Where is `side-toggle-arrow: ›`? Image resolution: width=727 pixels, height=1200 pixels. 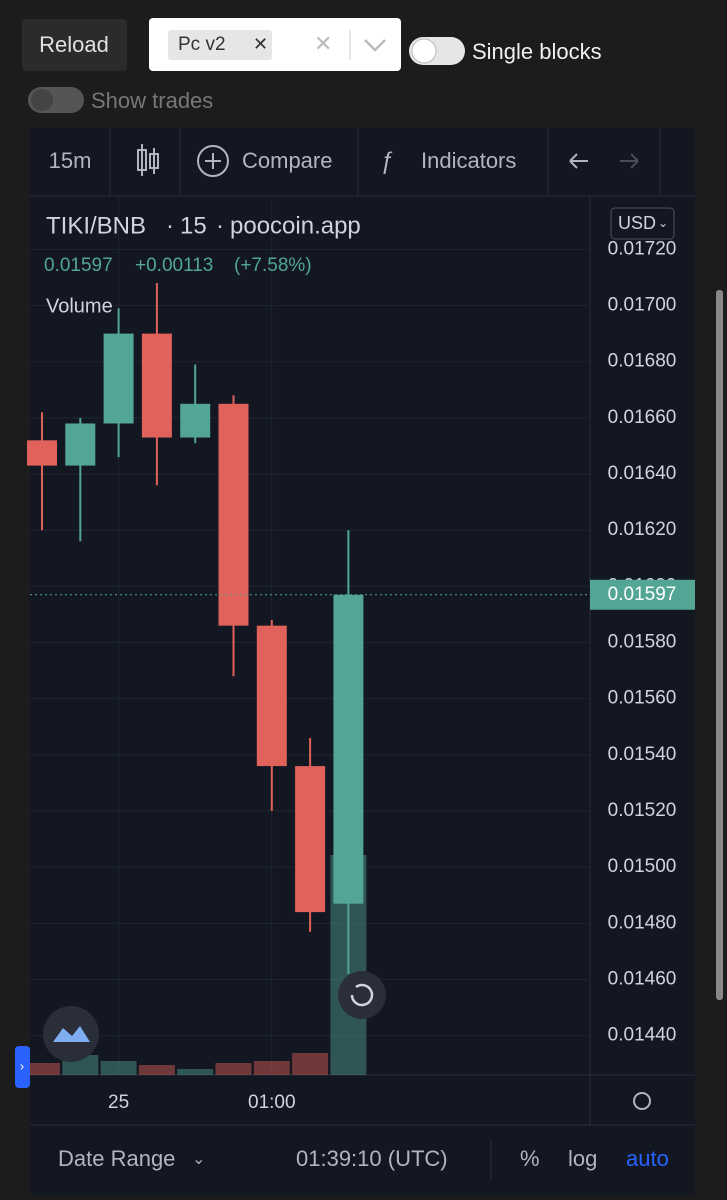
side-toggle-arrow: › is located at coordinates (22, 1065).